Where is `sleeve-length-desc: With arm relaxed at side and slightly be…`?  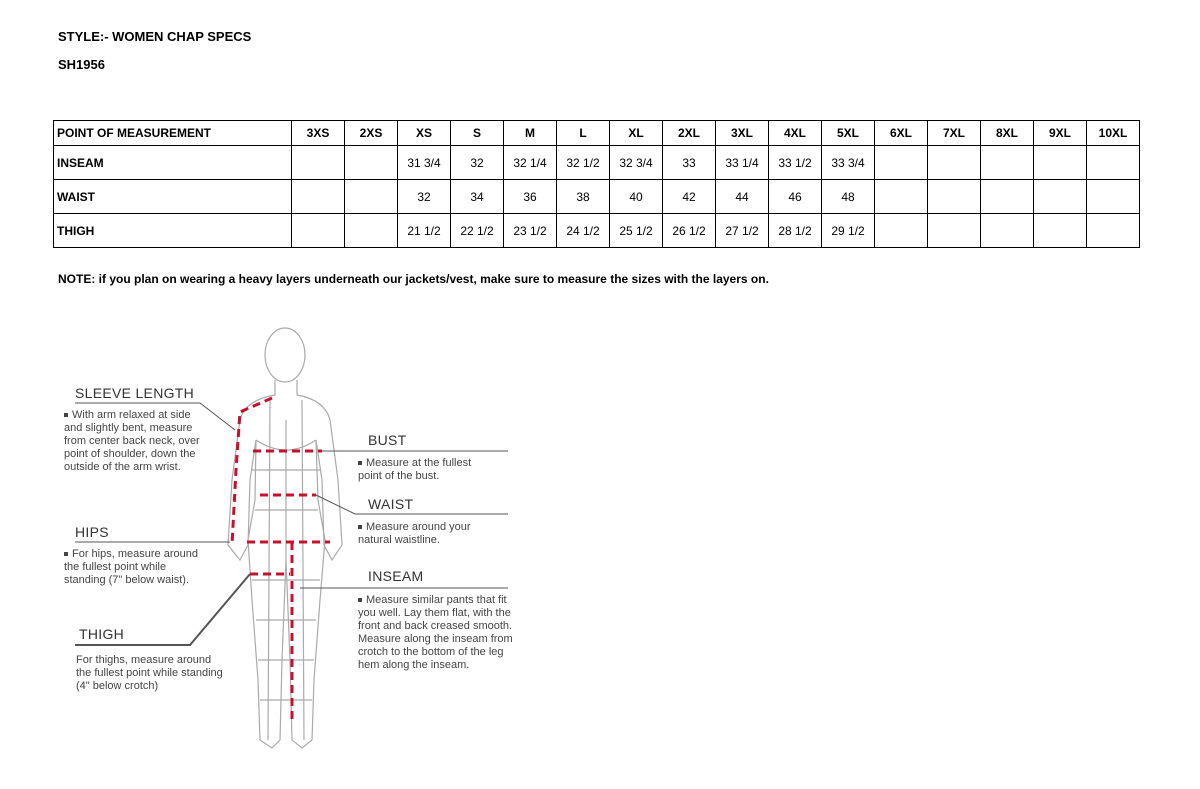
sleeve-length-desc: With arm relaxed at side and slightly be… is located at coordinates (132, 441).